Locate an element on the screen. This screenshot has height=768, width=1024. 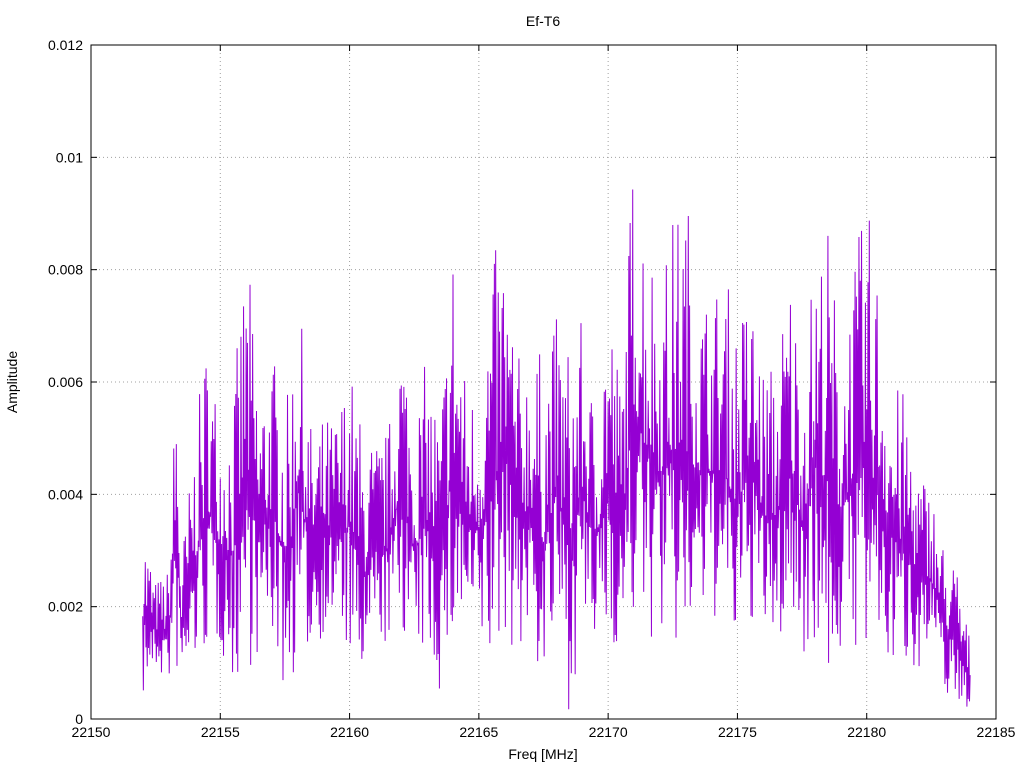
y-tick-label: 0.004 is located at coordinates (65, 494).